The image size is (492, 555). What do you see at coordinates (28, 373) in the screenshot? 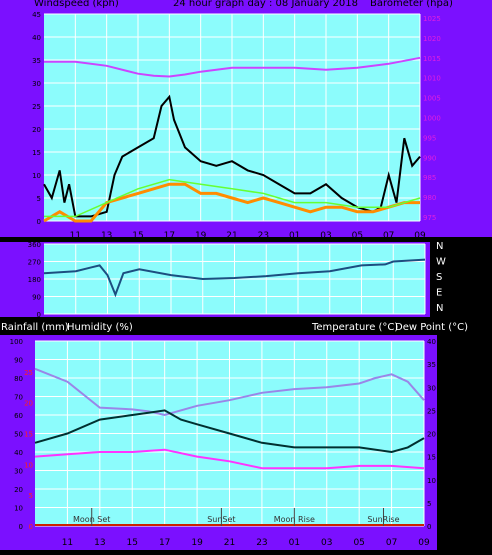
I see `rain-y-tick-label: 25` at bounding box center [28, 373].